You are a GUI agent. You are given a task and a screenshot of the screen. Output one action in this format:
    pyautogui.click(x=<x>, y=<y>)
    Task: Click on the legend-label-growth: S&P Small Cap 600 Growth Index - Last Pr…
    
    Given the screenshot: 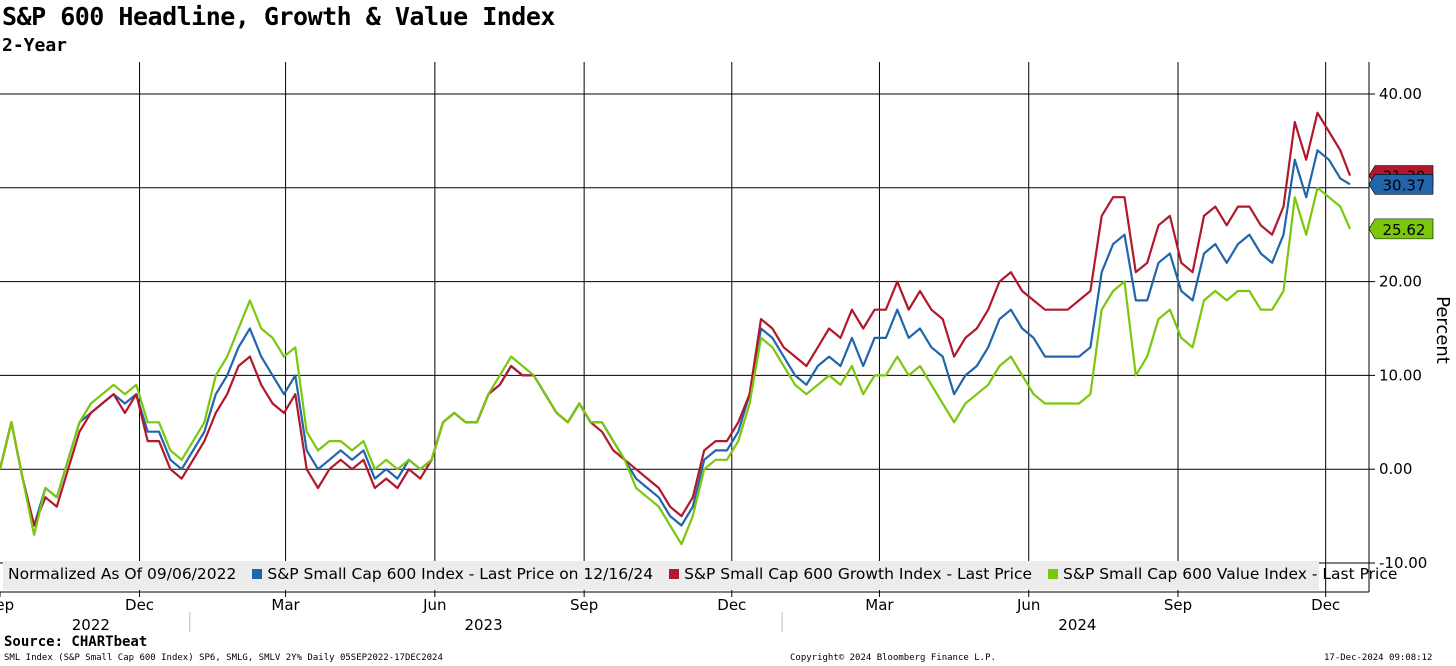 What is the action you would take?
    pyautogui.click(x=858, y=574)
    